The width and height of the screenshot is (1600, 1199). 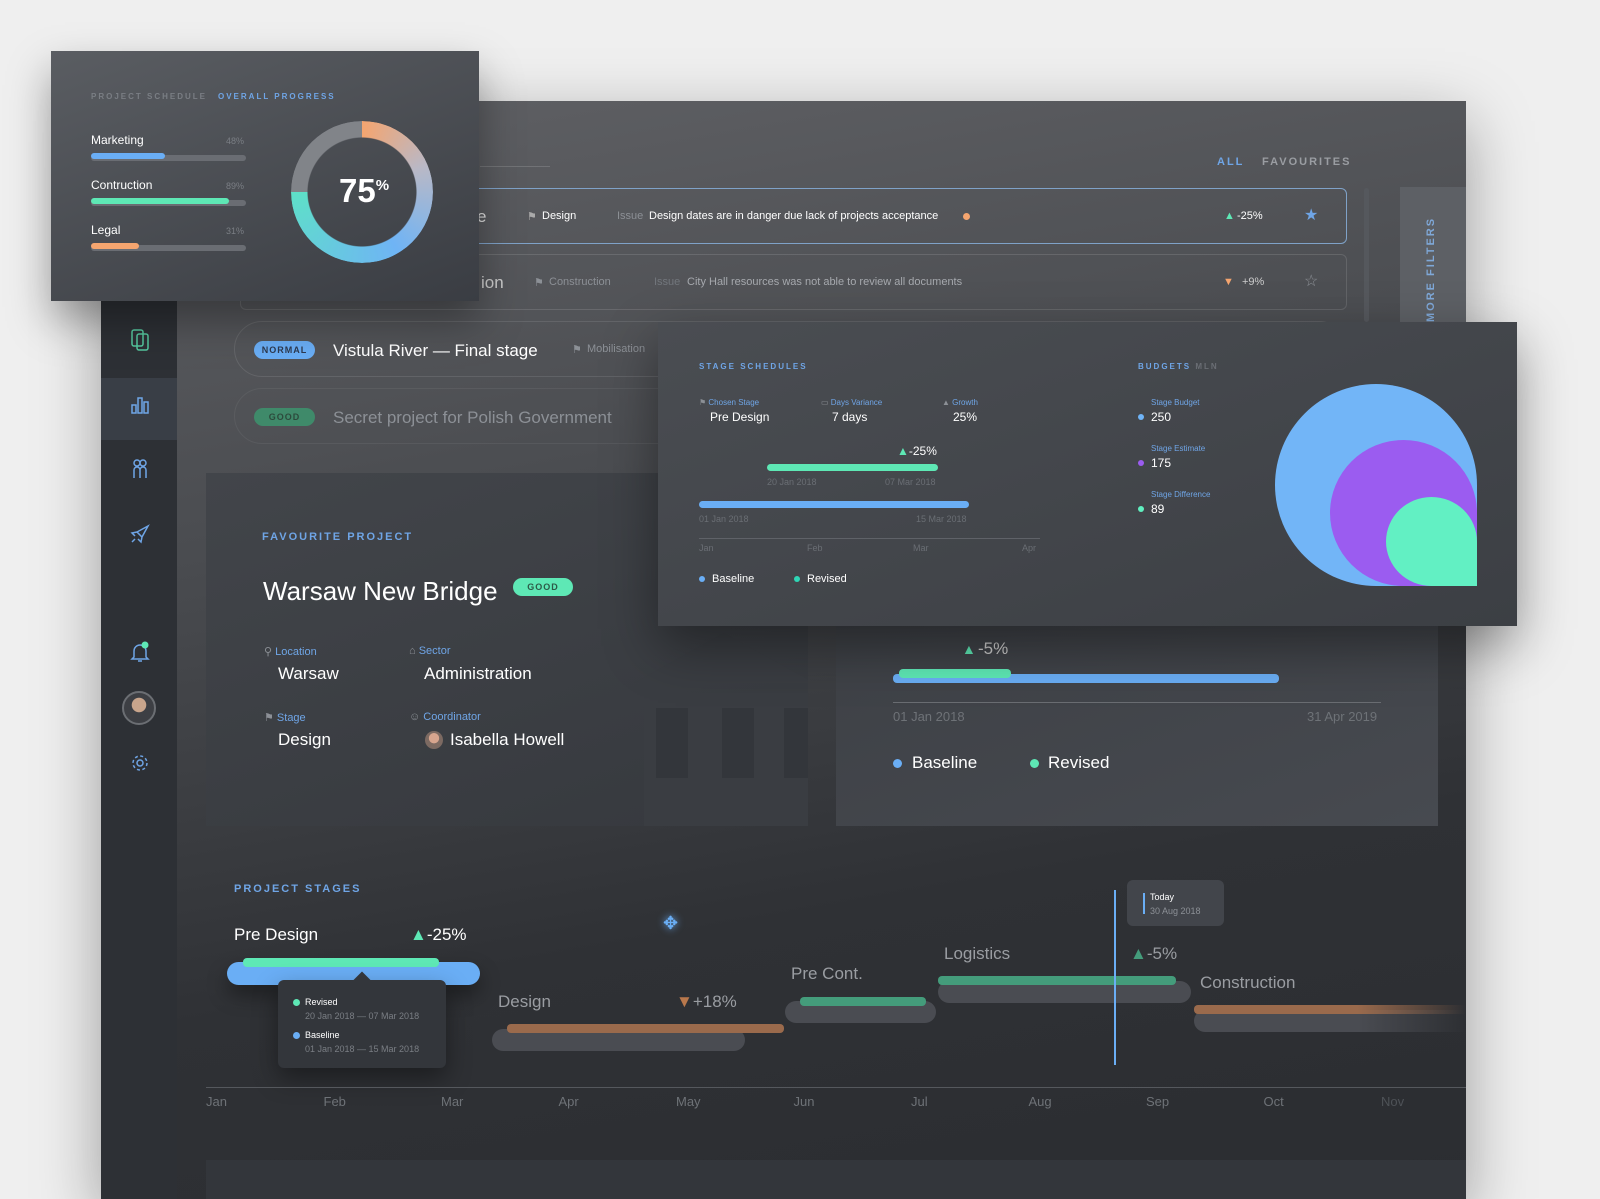 What do you see at coordinates (139, 708) in the screenshot?
I see `user-avatar` at bounding box center [139, 708].